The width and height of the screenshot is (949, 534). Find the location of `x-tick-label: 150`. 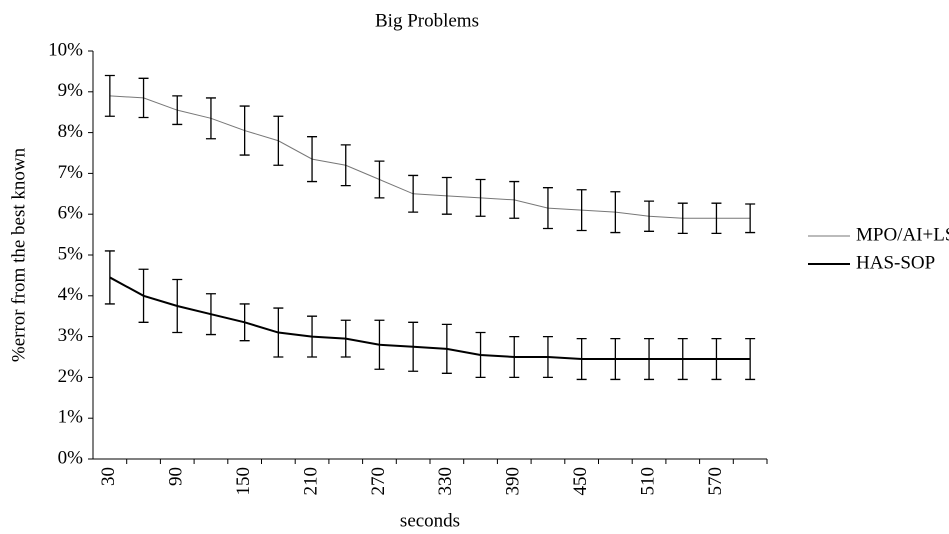

x-tick-label: 150 is located at coordinates (243, 481).